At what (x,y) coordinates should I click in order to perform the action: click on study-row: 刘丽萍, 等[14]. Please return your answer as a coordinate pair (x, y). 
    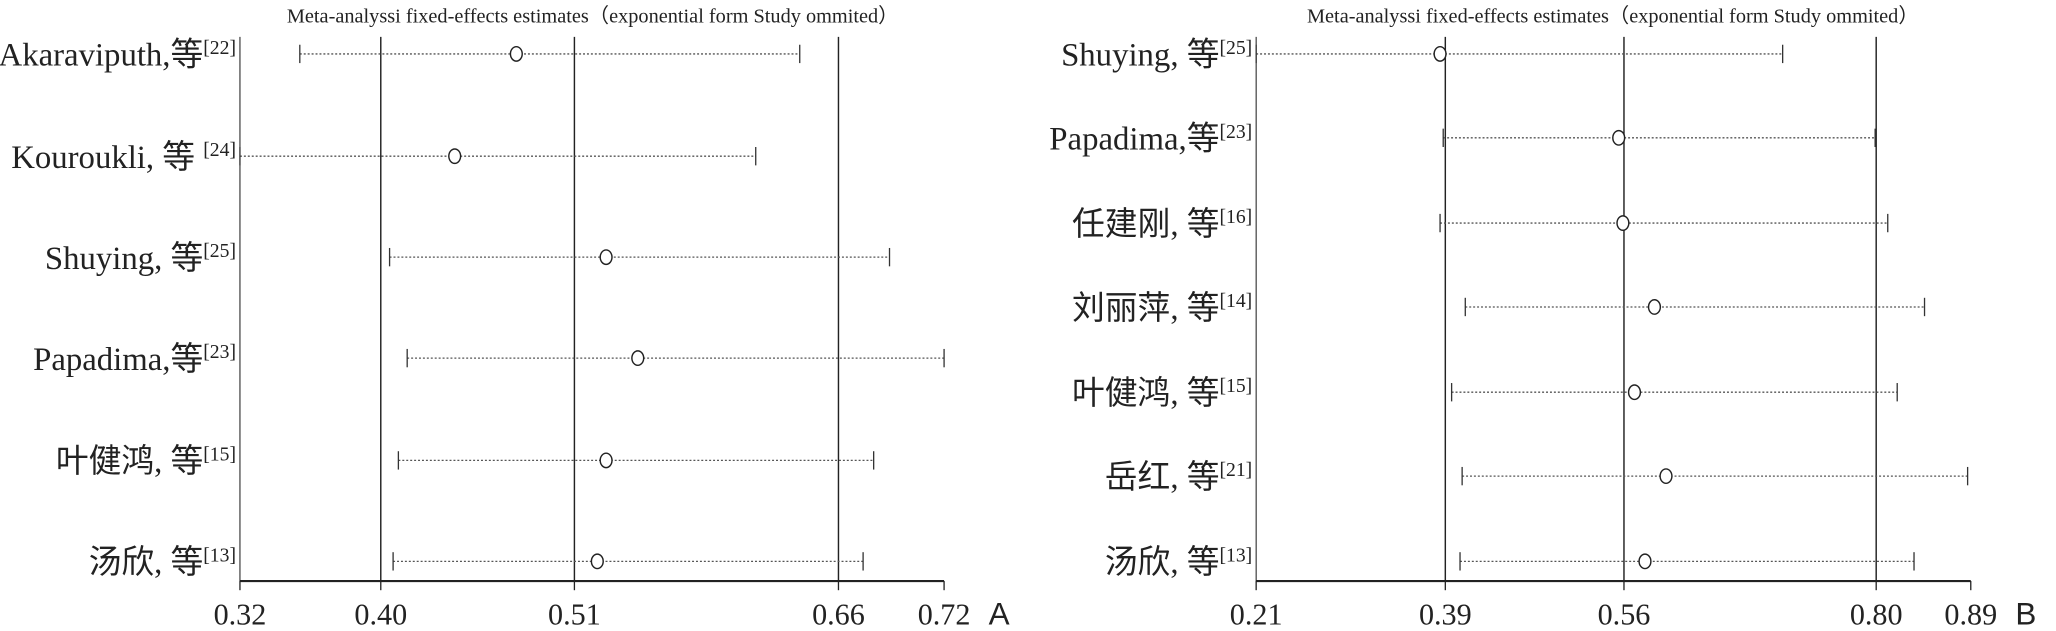
    Looking at the image, I should click on (1499, 308).